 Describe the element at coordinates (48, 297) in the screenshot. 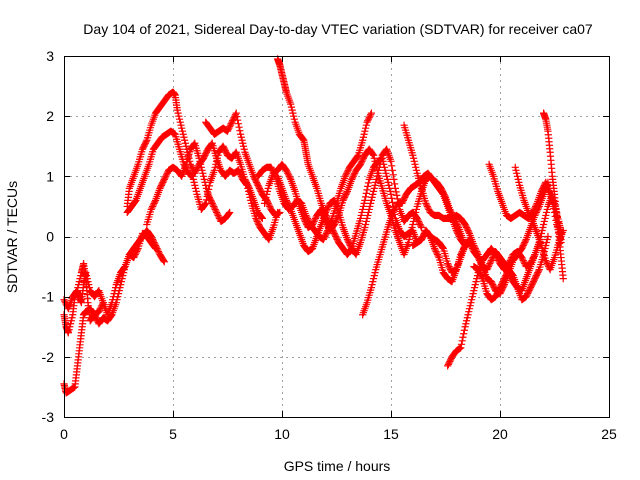

I see `y-tick-label: -1` at that location.